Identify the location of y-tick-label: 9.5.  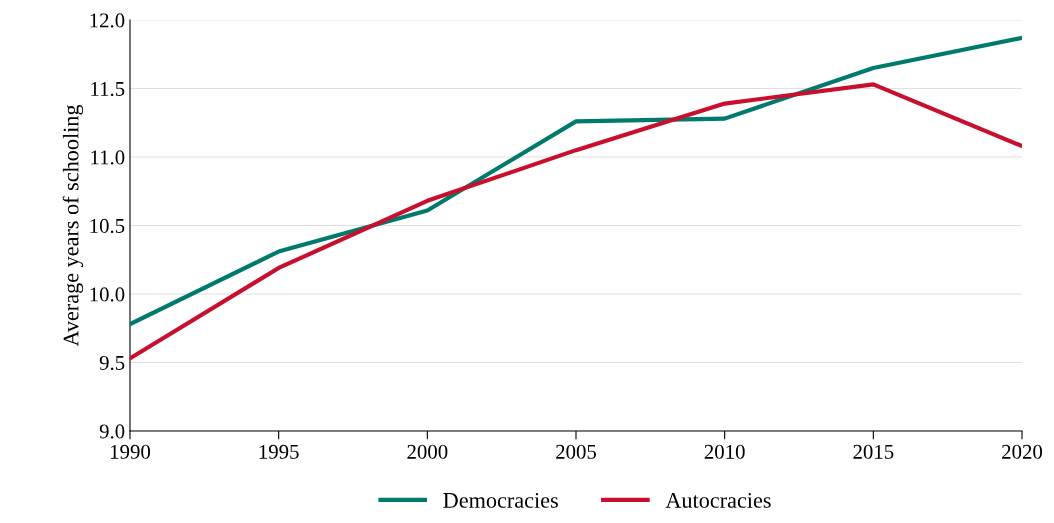
(112, 363).